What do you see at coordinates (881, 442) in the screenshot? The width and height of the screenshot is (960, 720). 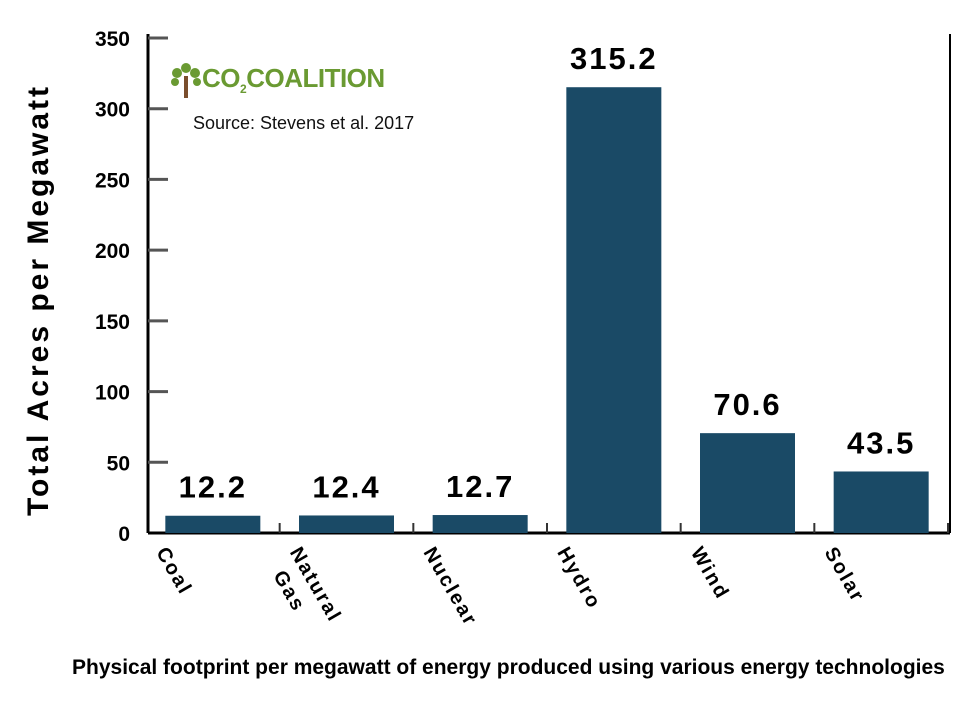 I see `value-label: 43.5` at bounding box center [881, 442].